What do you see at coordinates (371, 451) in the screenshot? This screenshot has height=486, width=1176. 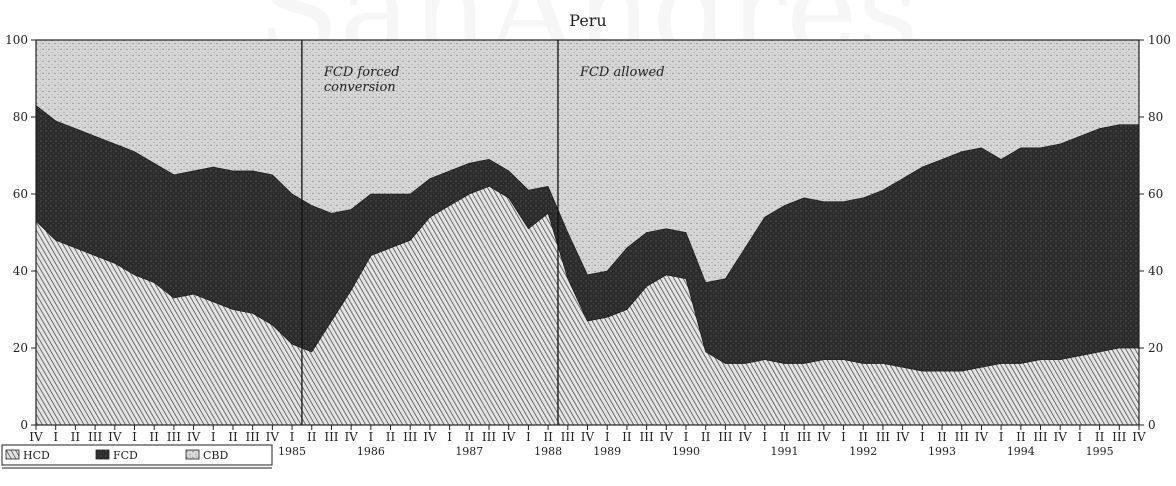 I see `year-label: 1986` at bounding box center [371, 451].